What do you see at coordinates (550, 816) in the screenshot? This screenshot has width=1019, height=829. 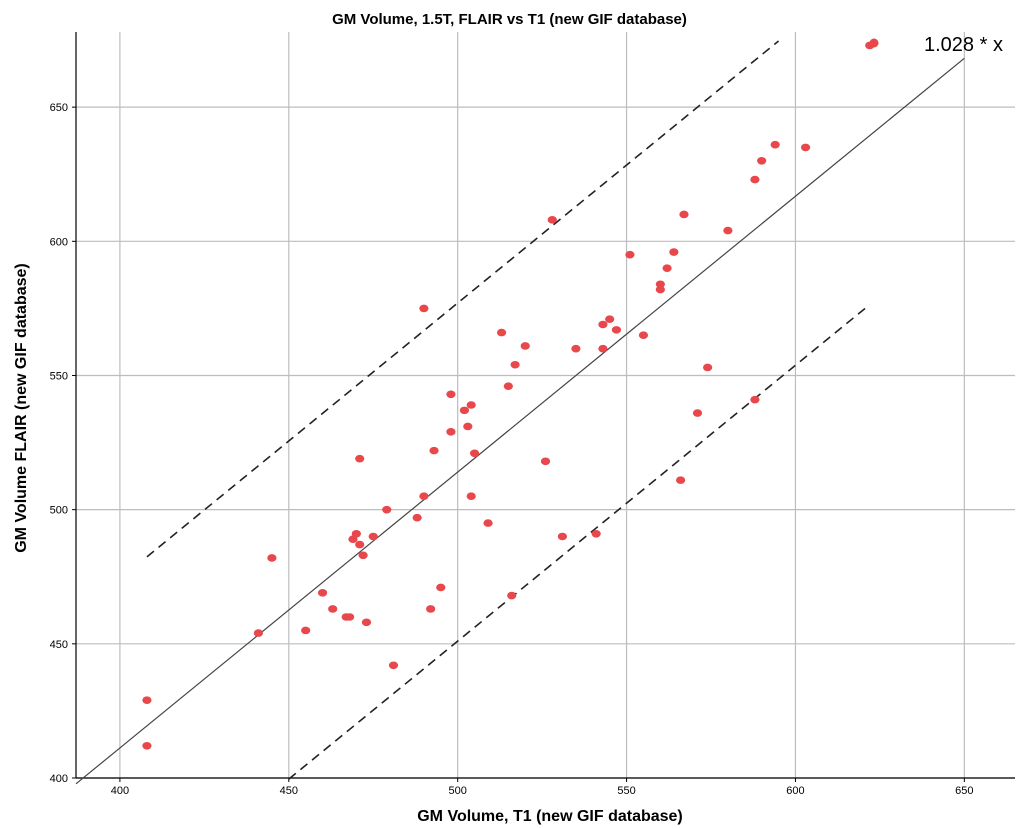 I see `x-axis-label: GM Volume, T1 (new GIF database)` at bounding box center [550, 816].